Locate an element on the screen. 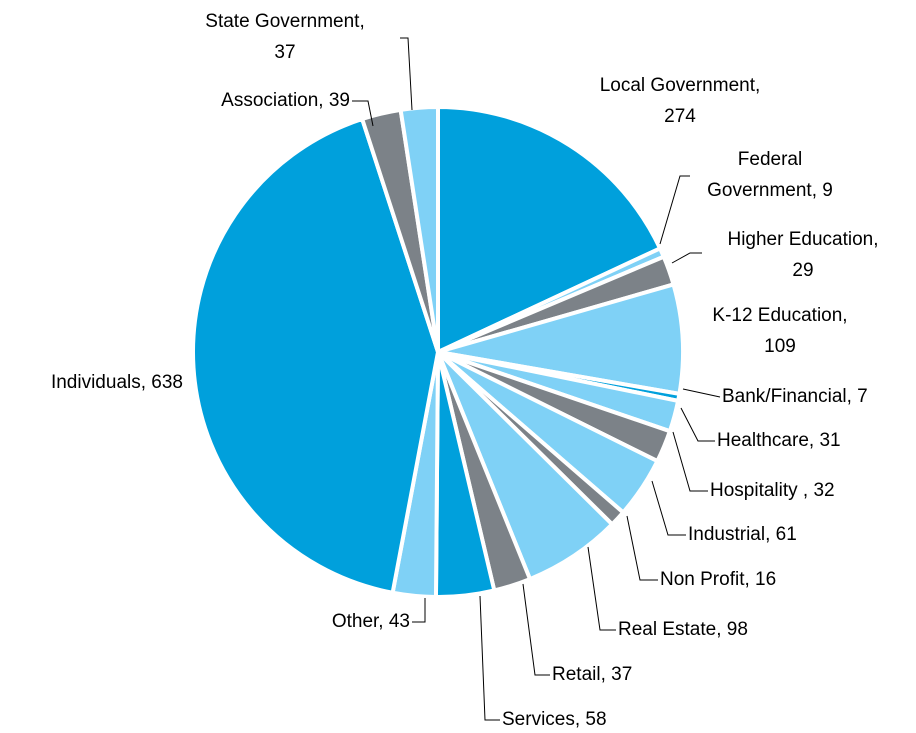  data-label: Higher Education, 29 is located at coordinates (802, 255).